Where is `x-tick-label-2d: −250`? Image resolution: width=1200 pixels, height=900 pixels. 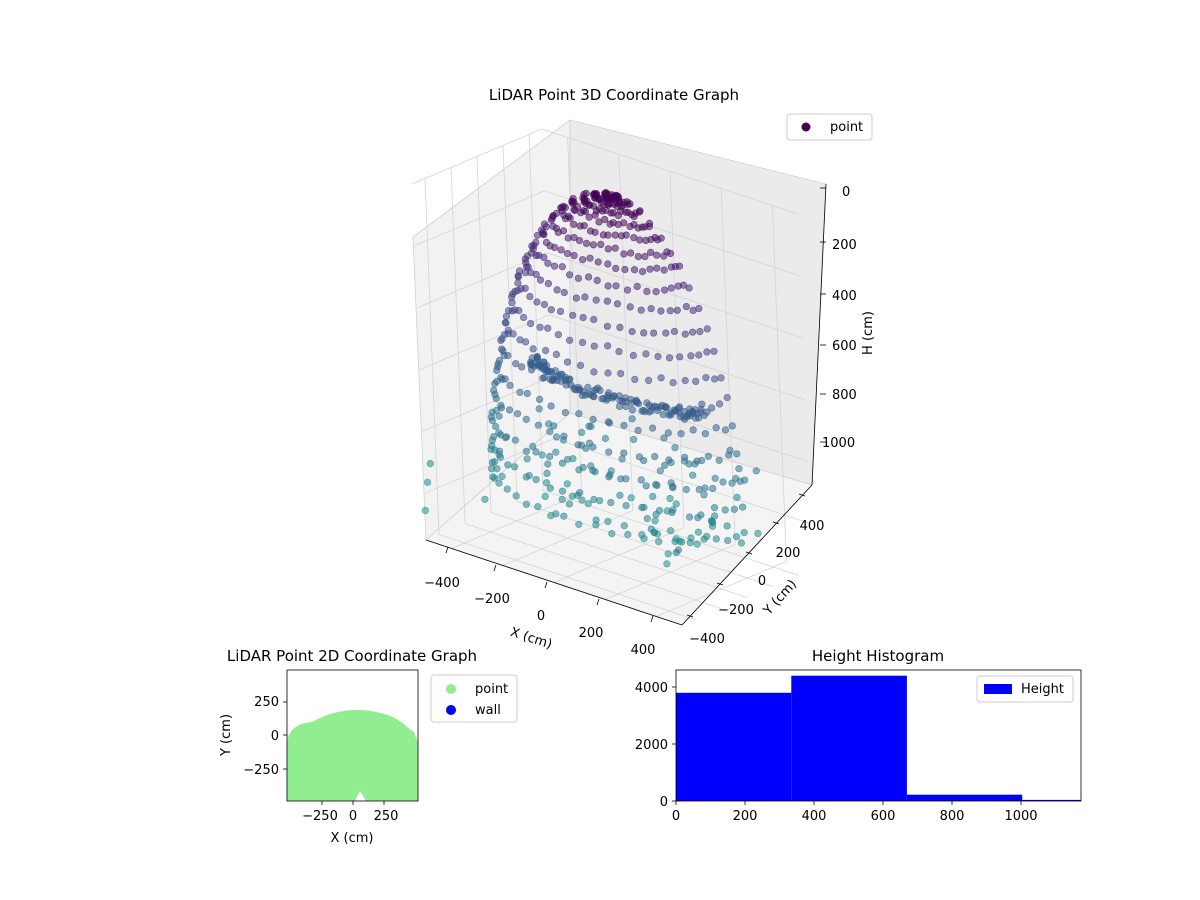 x-tick-label-2d: −250 is located at coordinates (320, 816).